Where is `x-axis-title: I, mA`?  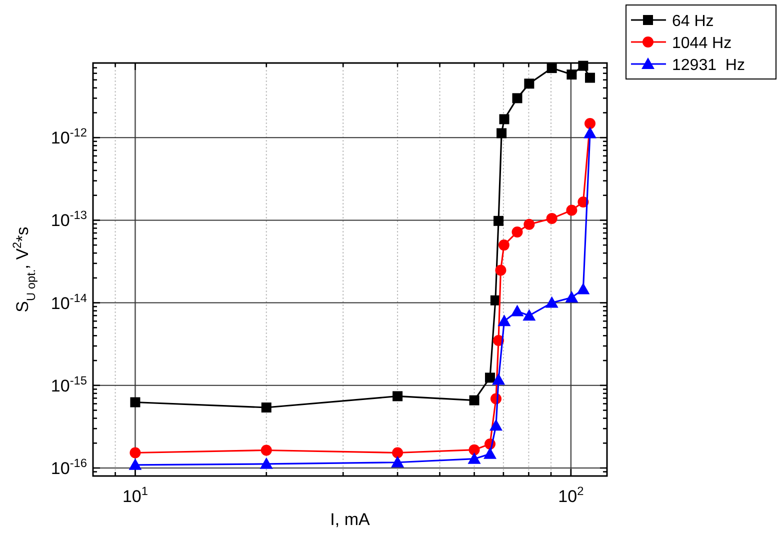 x-axis-title: I, mA is located at coordinates (350, 519).